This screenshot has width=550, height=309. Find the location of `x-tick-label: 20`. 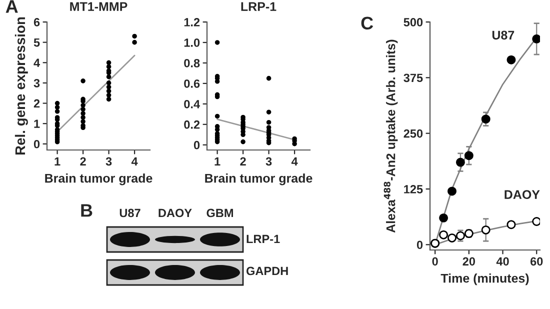

x-tick-label: 20 is located at coordinates (469, 261).